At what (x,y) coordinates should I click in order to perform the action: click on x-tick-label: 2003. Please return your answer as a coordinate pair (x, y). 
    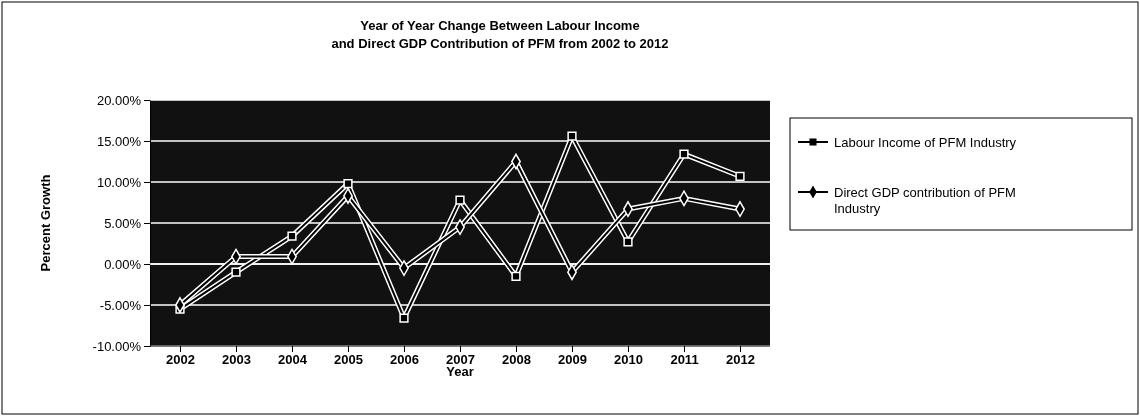
    Looking at the image, I should click on (236, 360).